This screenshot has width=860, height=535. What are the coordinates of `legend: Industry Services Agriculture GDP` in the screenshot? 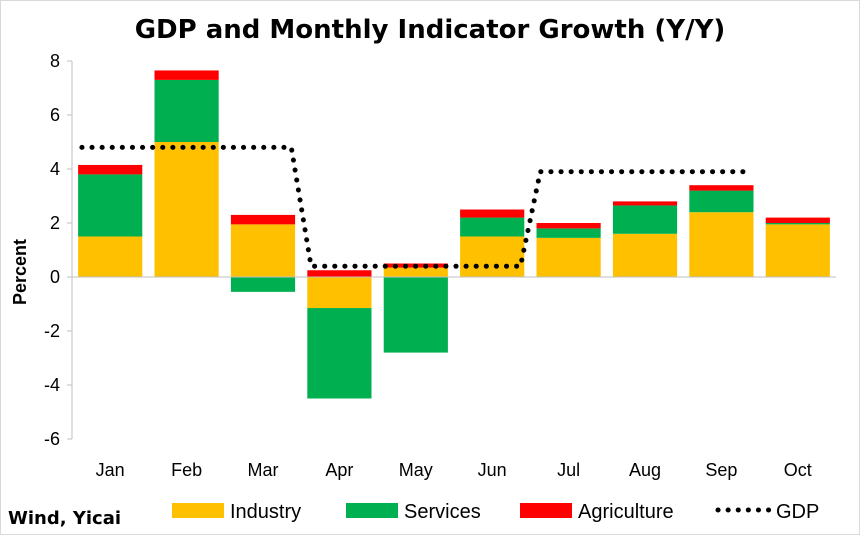 It's located at (495, 512).